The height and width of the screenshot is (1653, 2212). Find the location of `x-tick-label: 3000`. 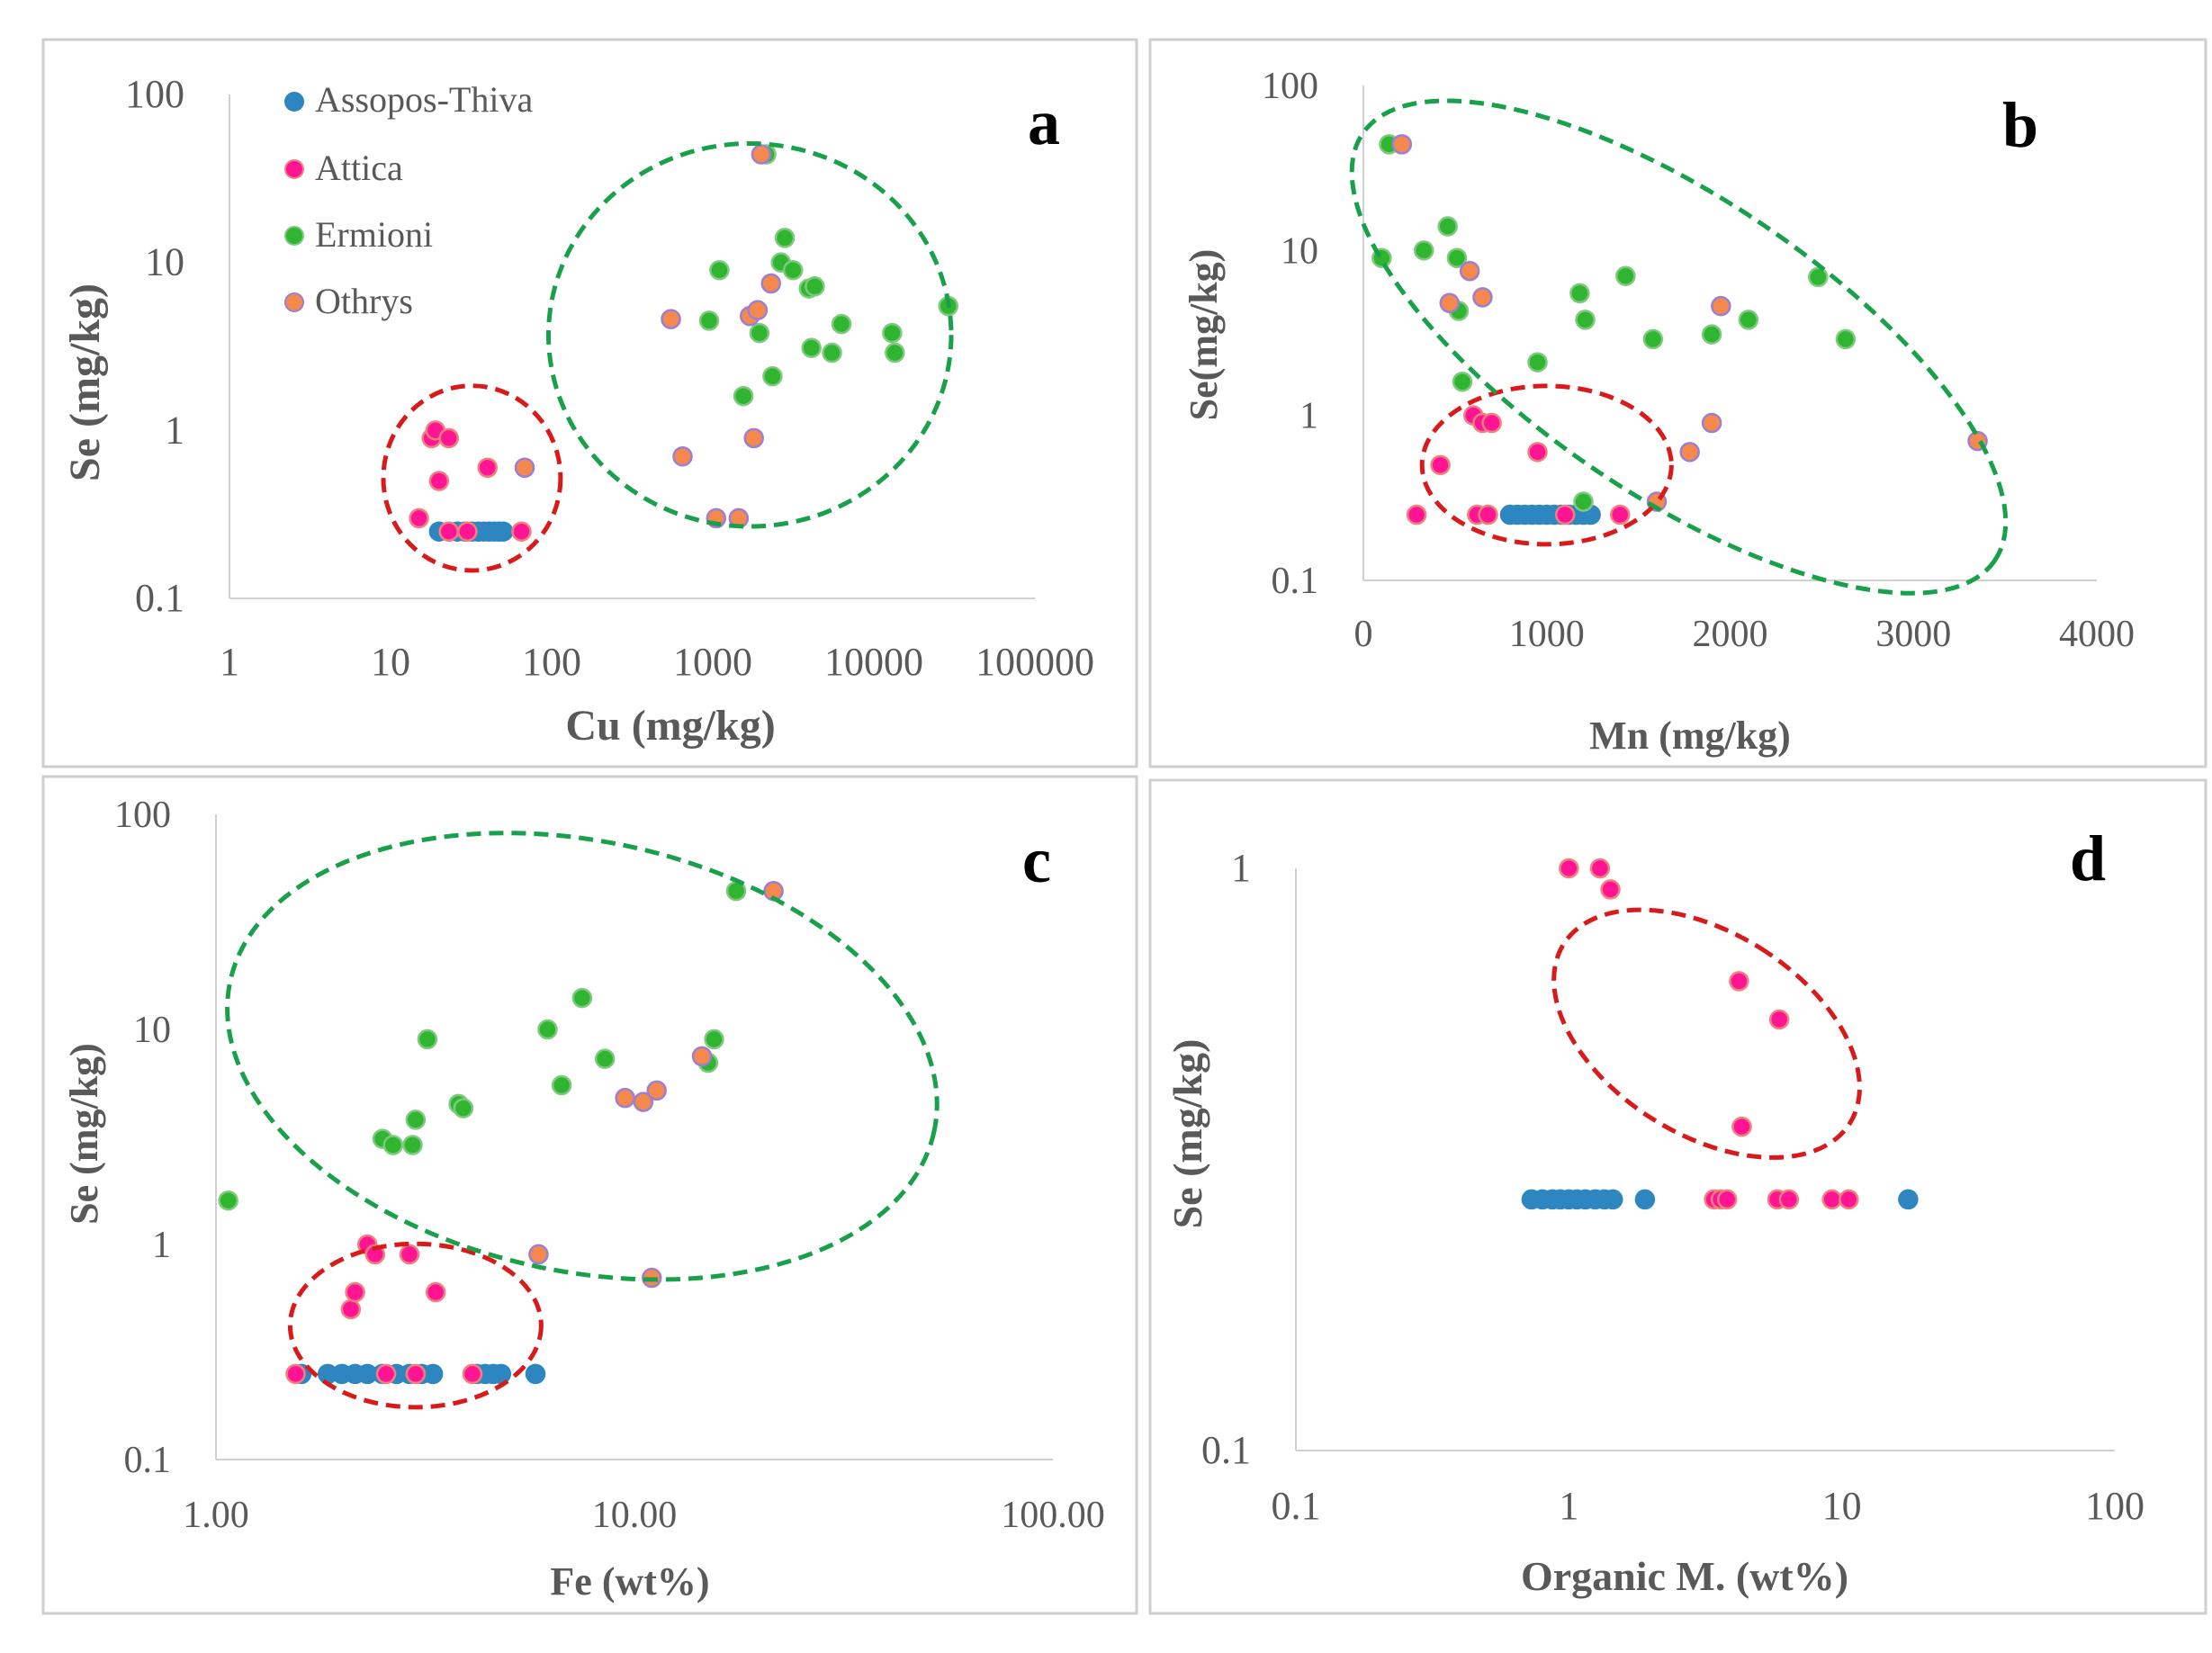

x-tick-label: 3000 is located at coordinates (1913, 634).